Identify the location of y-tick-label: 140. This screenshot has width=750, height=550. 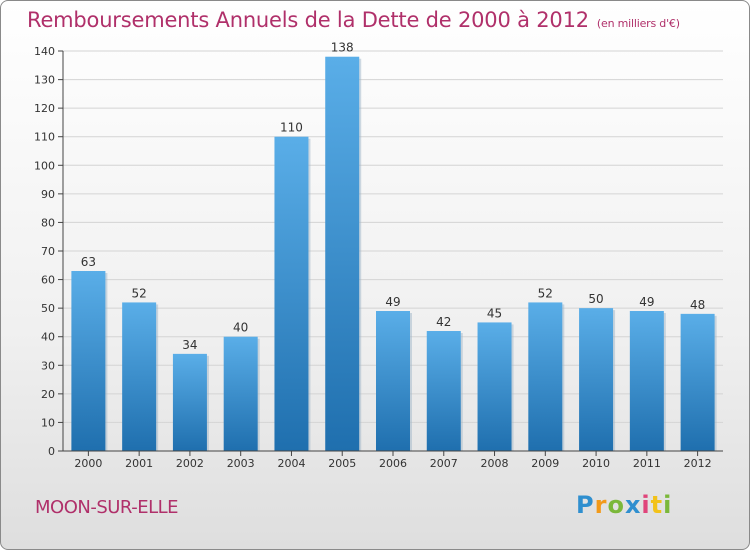
(44, 51).